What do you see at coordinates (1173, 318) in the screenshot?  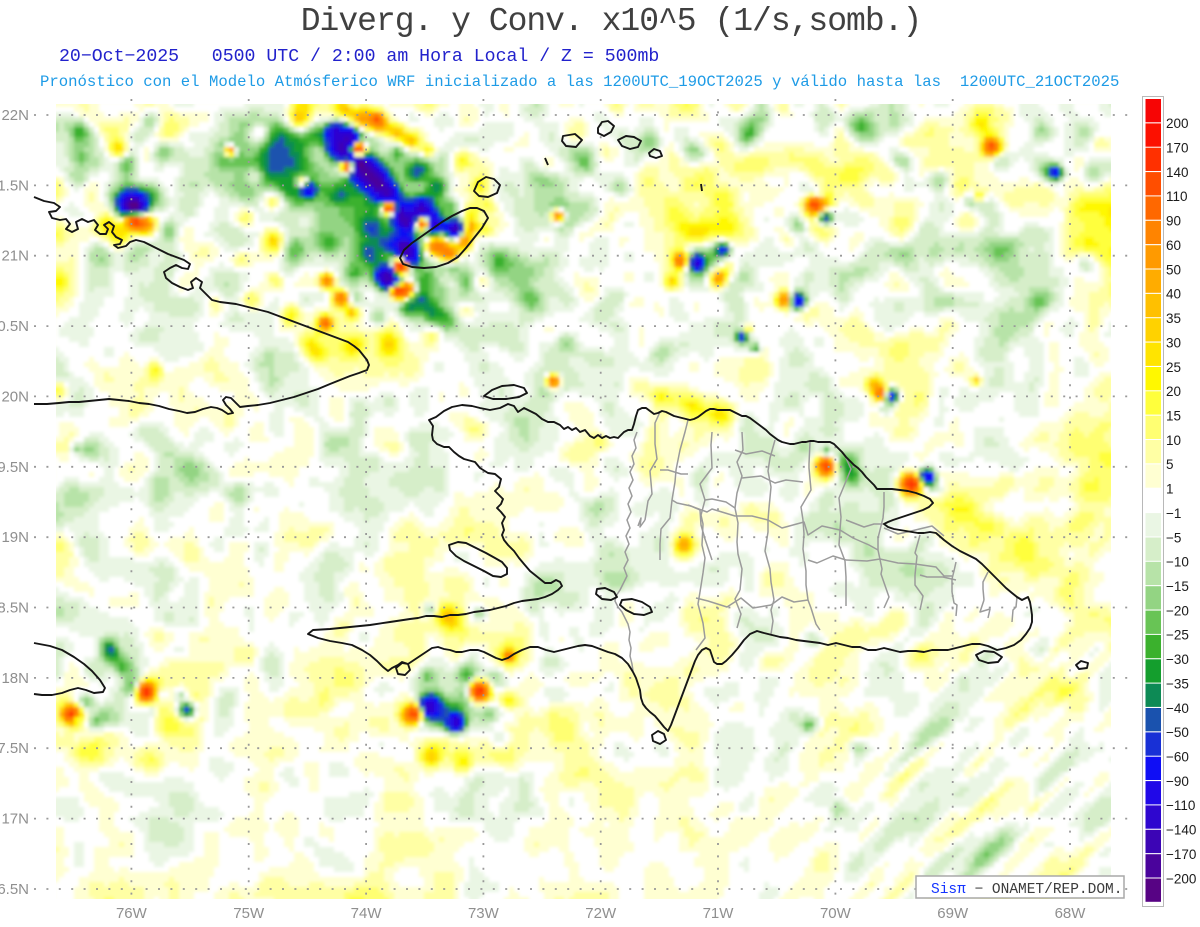 I see `svg-text: 35` at bounding box center [1173, 318].